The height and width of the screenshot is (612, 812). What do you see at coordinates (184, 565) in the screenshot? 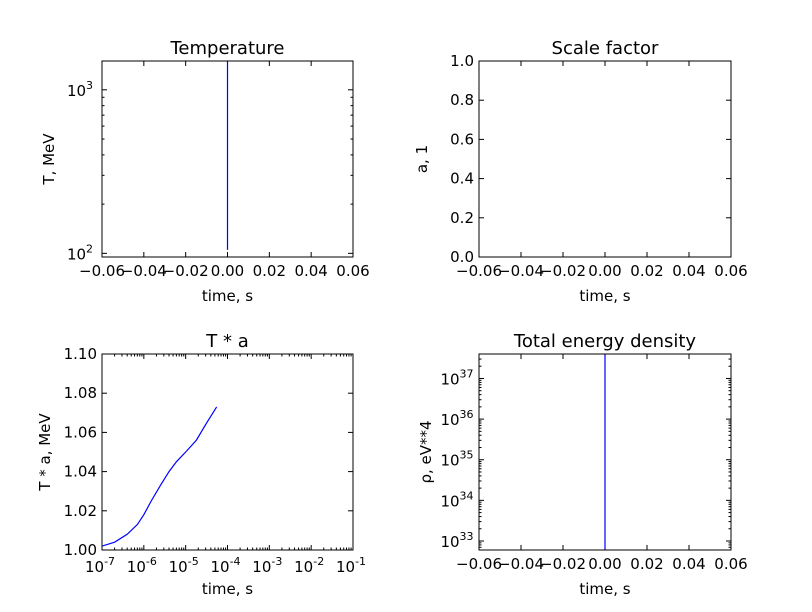
I see `x-tick-label: 10⁻⁵` at bounding box center [184, 565].